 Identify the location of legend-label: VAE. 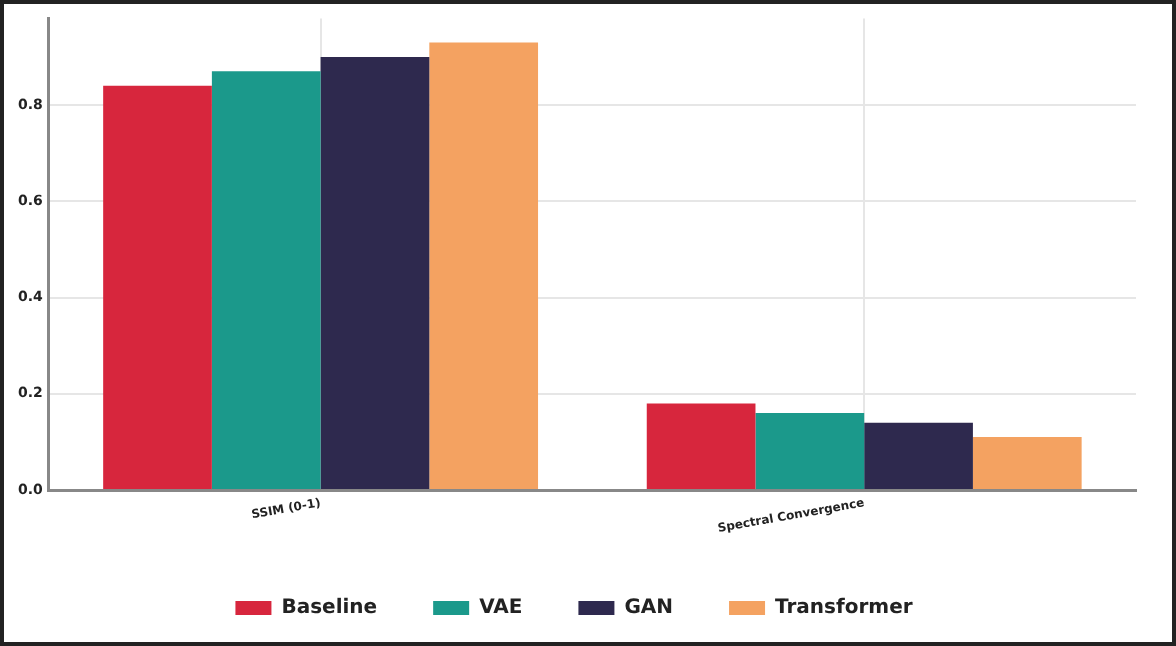
(501, 608).